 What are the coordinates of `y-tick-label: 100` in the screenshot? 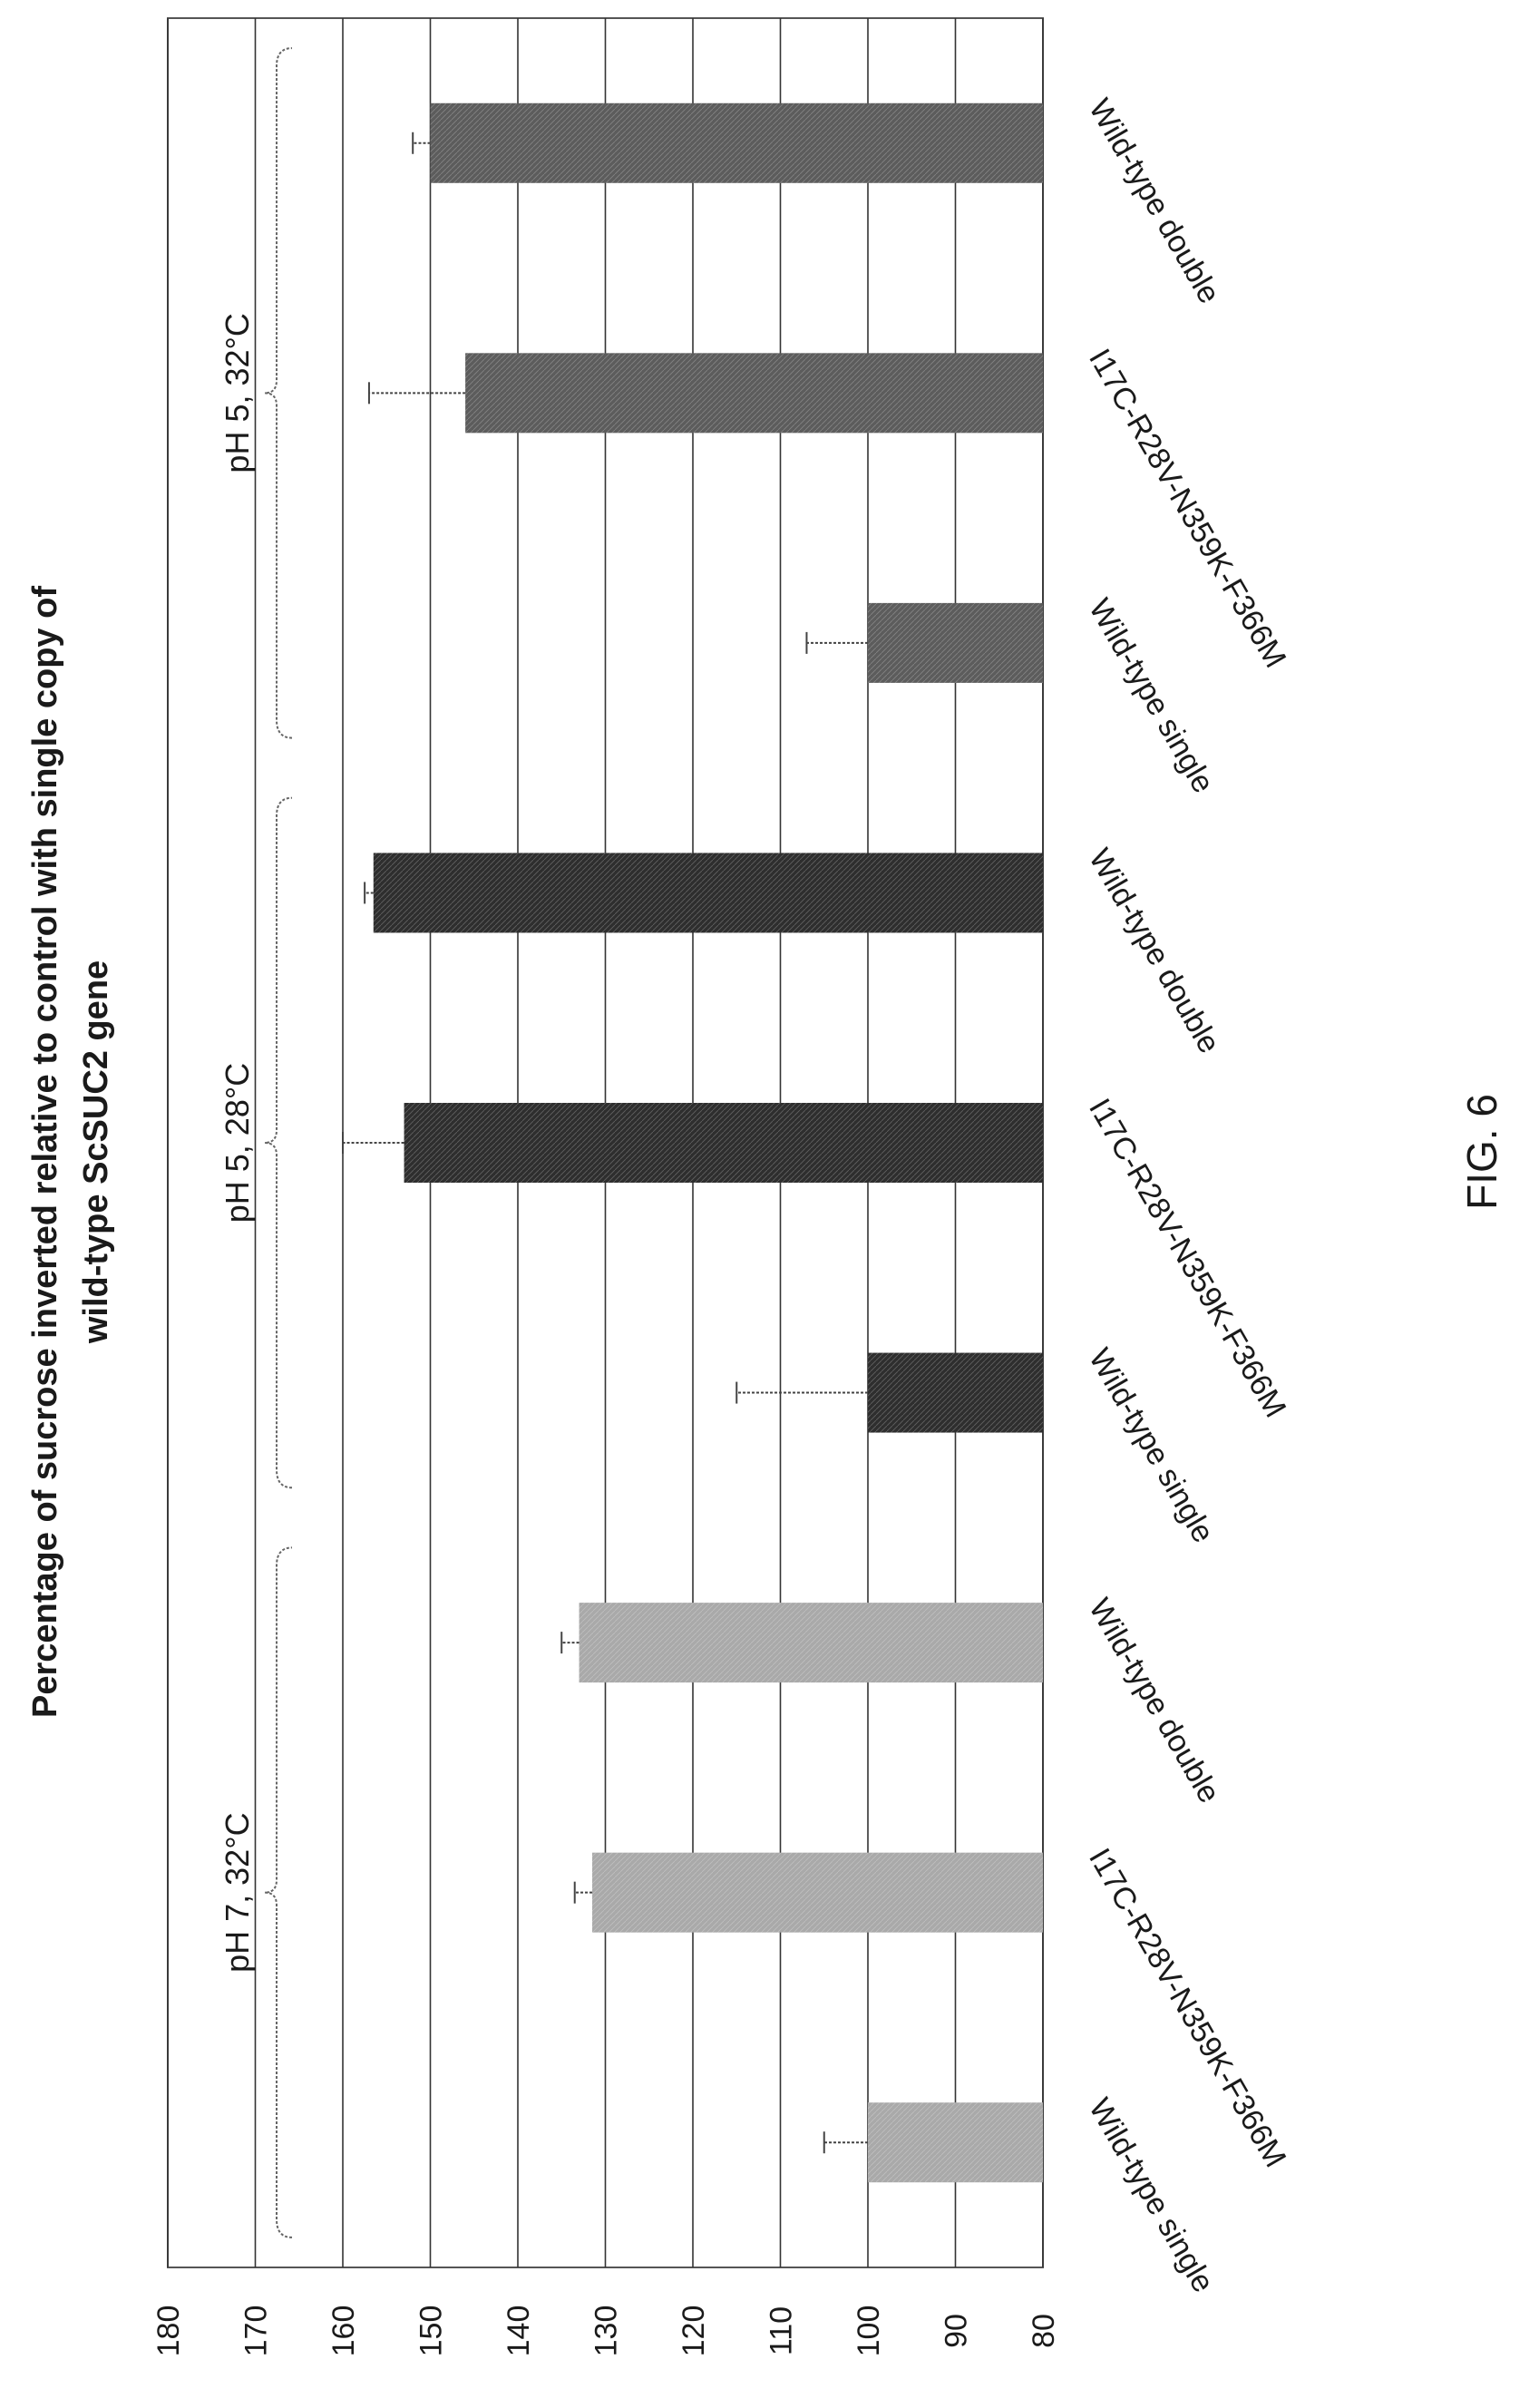 It's located at (869, 2331).